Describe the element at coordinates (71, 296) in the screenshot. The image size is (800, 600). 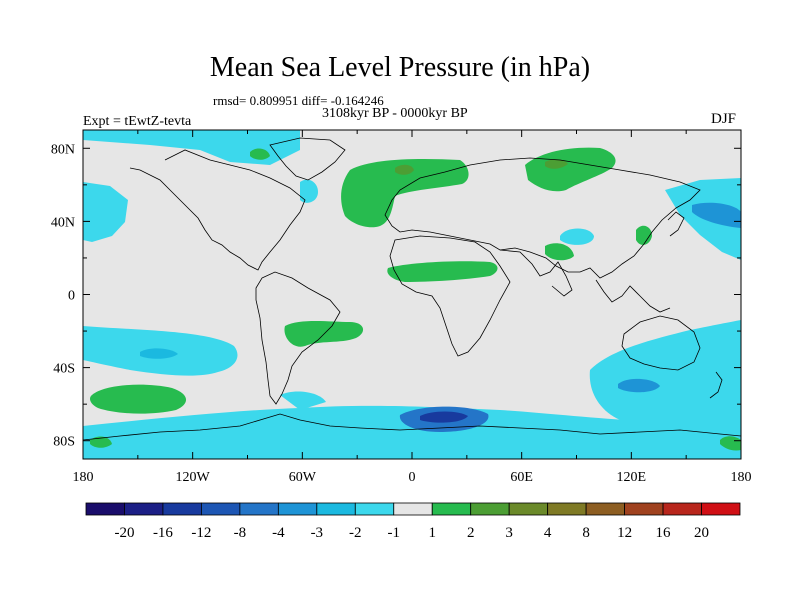
I see `y-tick-label: 0` at that location.